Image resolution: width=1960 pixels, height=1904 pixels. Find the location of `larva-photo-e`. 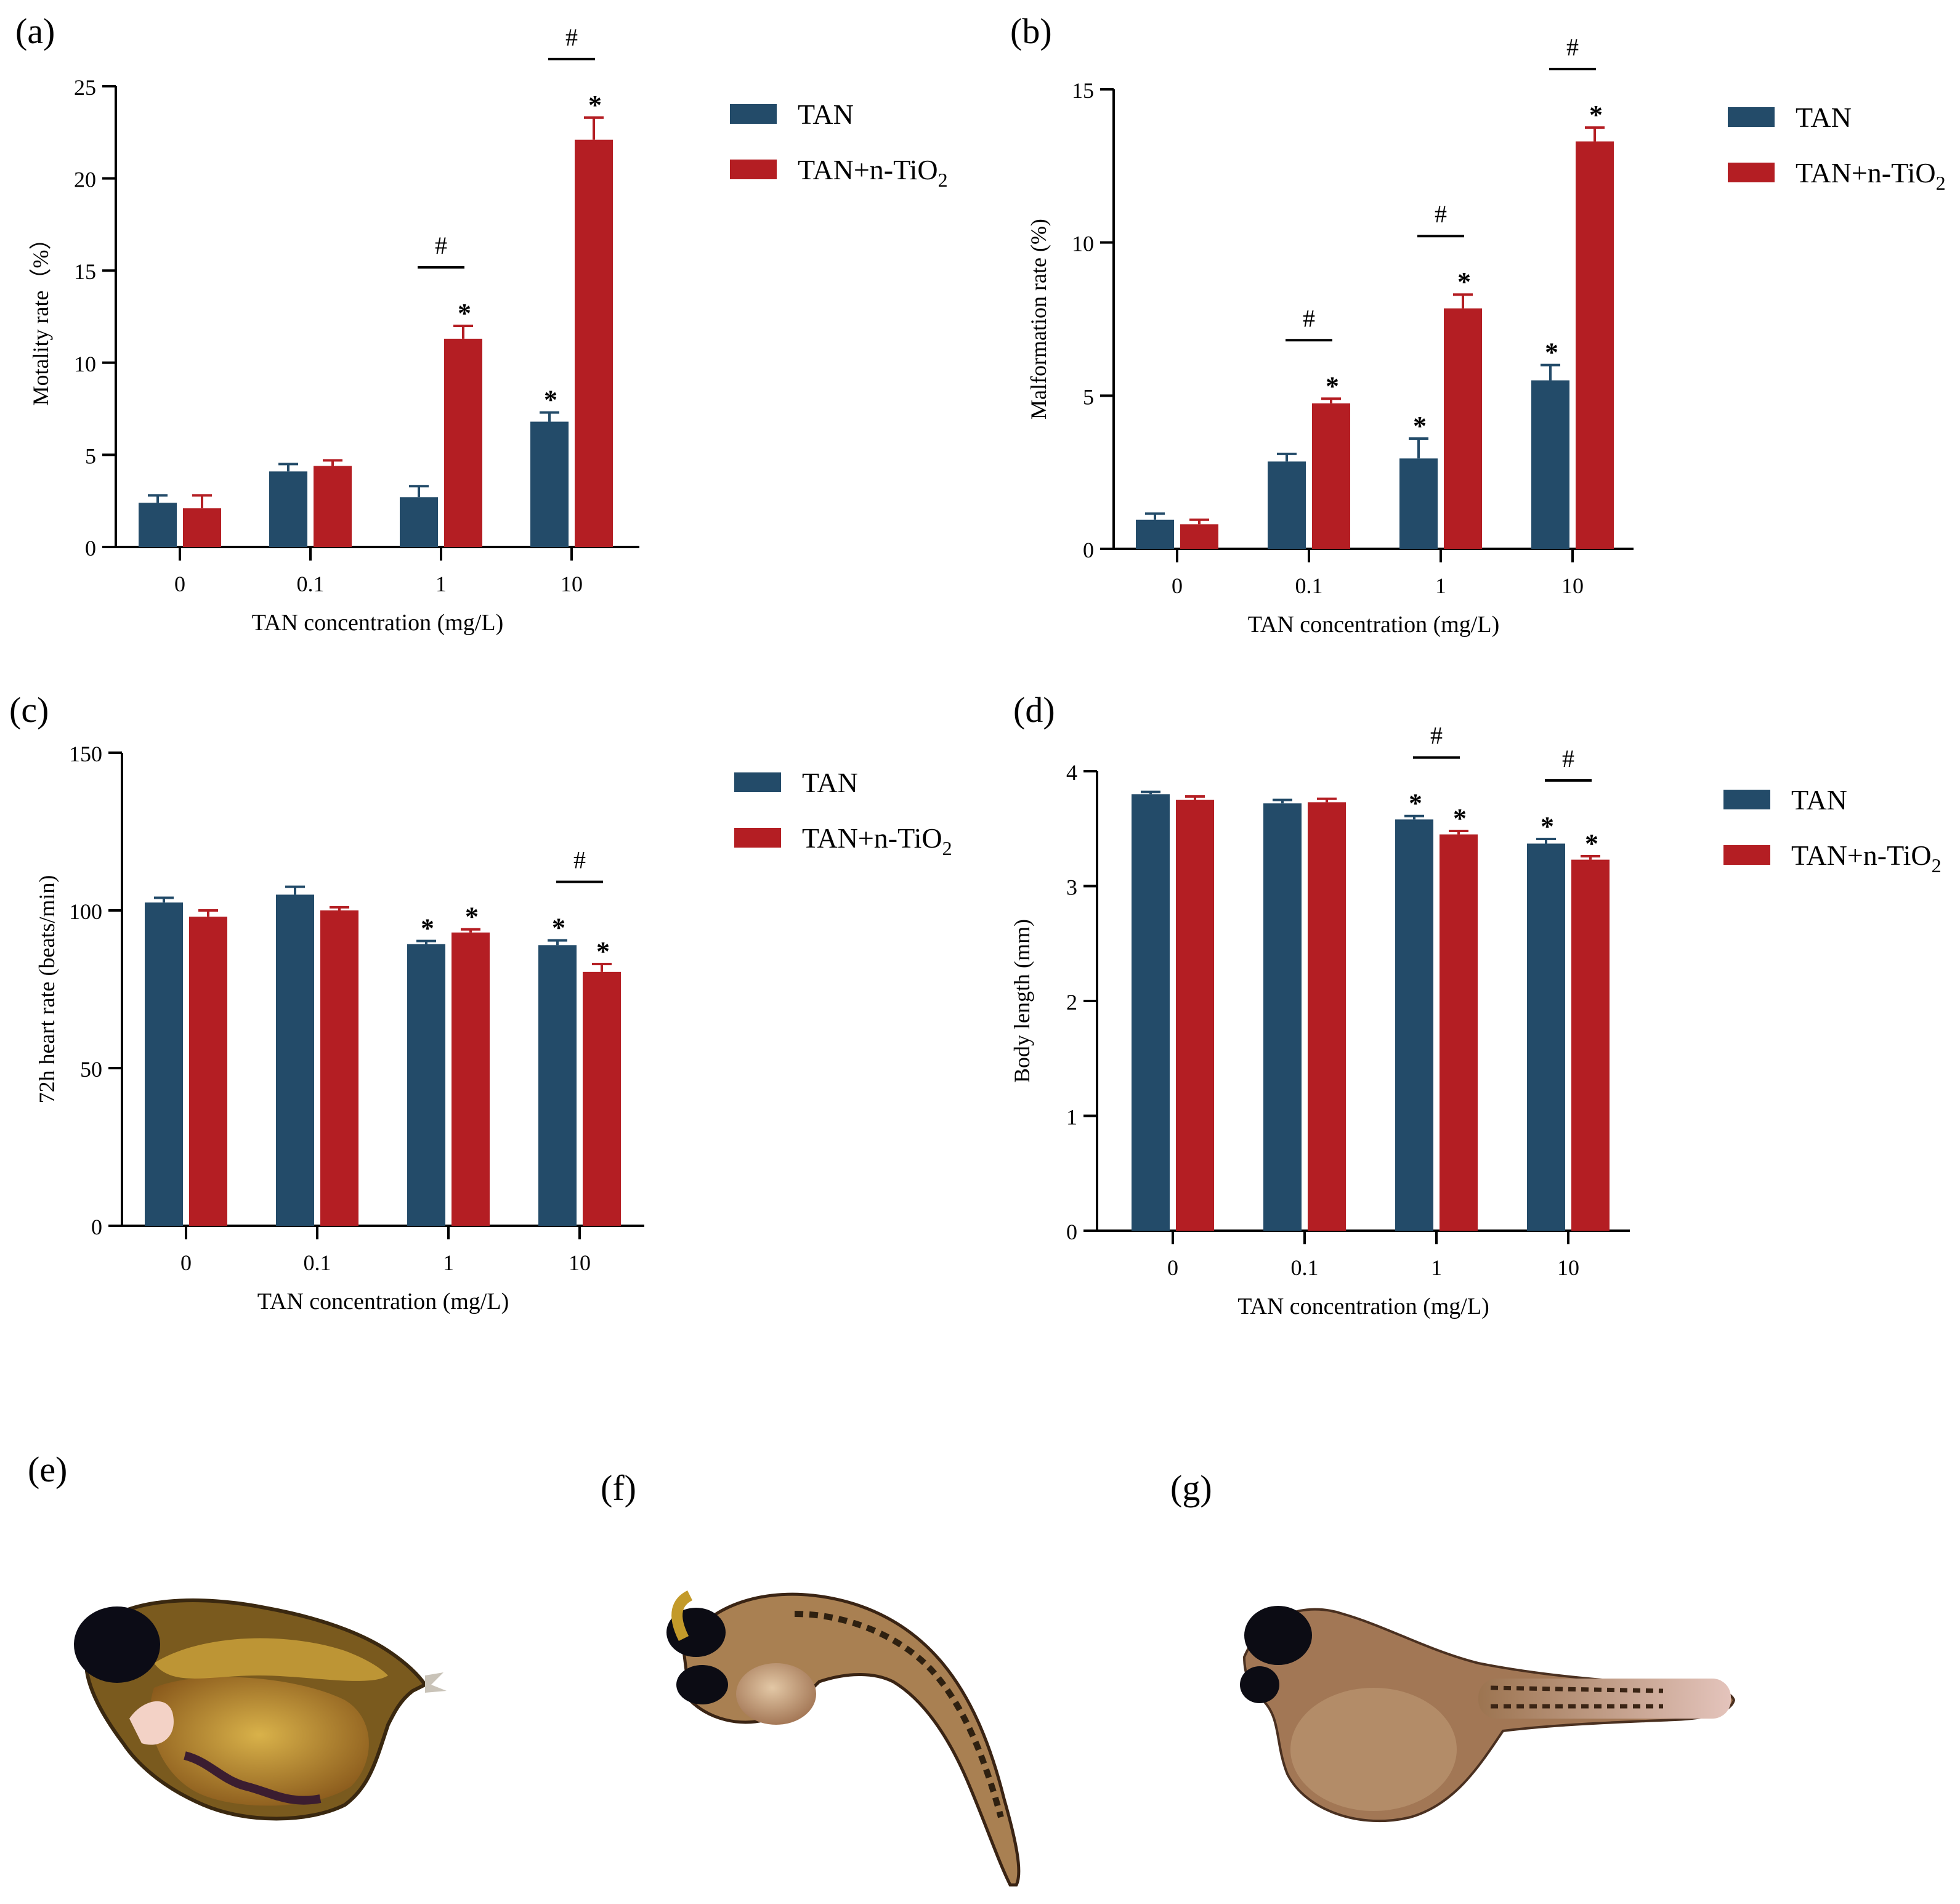

larva-photo-e is located at coordinates (260, 1709).